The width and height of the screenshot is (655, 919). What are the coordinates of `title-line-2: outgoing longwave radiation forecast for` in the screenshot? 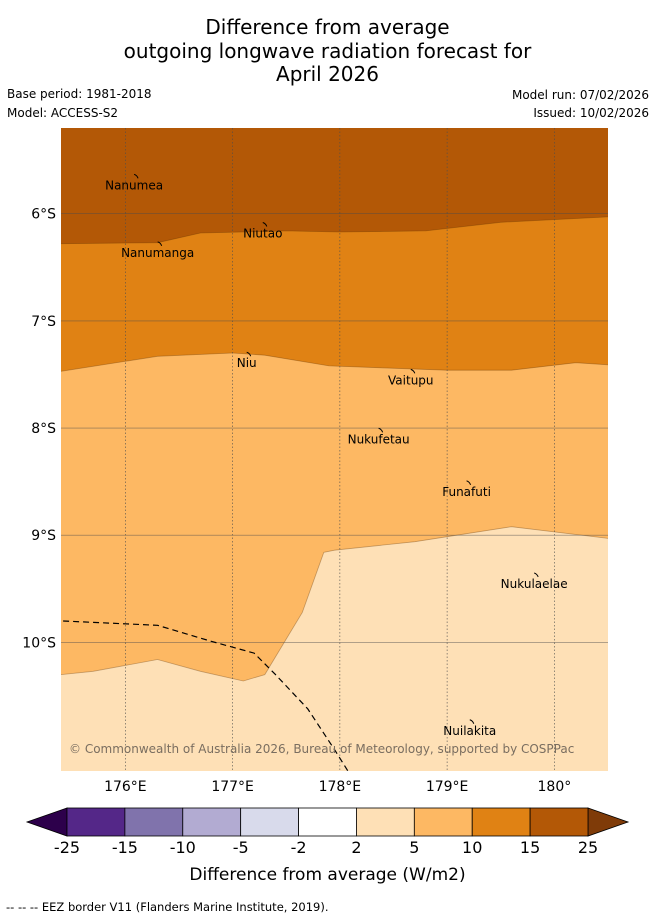 It's located at (327, 50).